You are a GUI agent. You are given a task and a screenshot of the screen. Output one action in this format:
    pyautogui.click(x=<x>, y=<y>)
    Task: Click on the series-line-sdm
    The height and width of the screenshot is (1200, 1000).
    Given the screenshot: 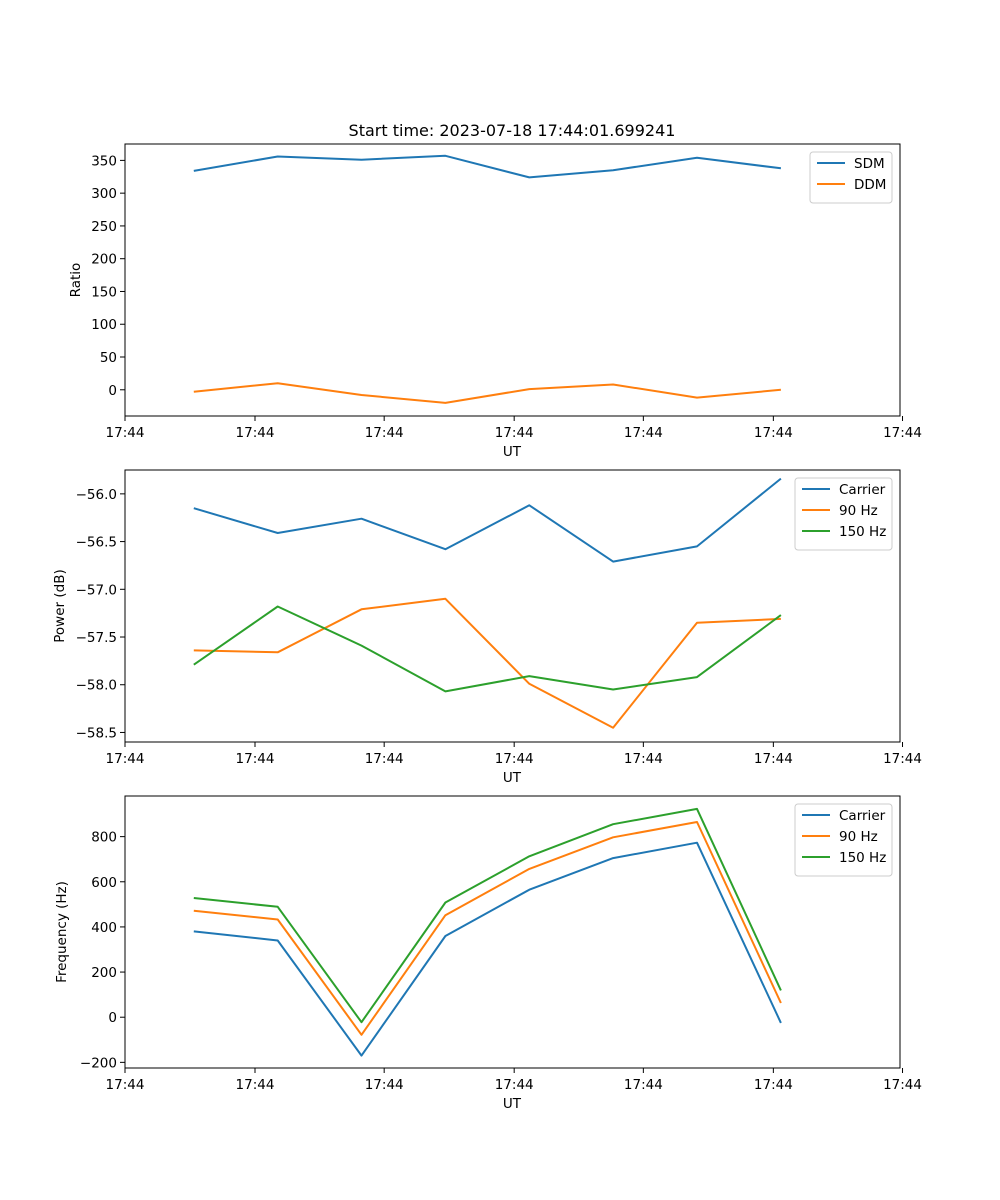 What is the action you would take?
    pyautogui.click(x=487, y=166)
    